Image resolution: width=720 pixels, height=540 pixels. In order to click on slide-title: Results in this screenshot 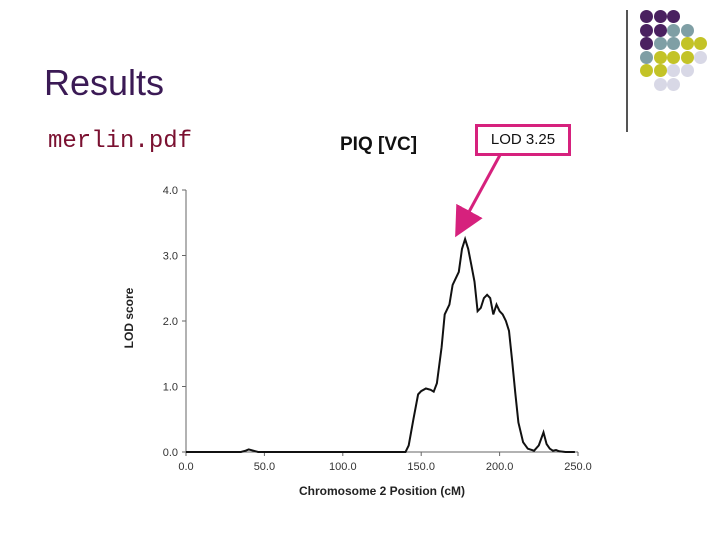, I will do `click(104, 82)`.